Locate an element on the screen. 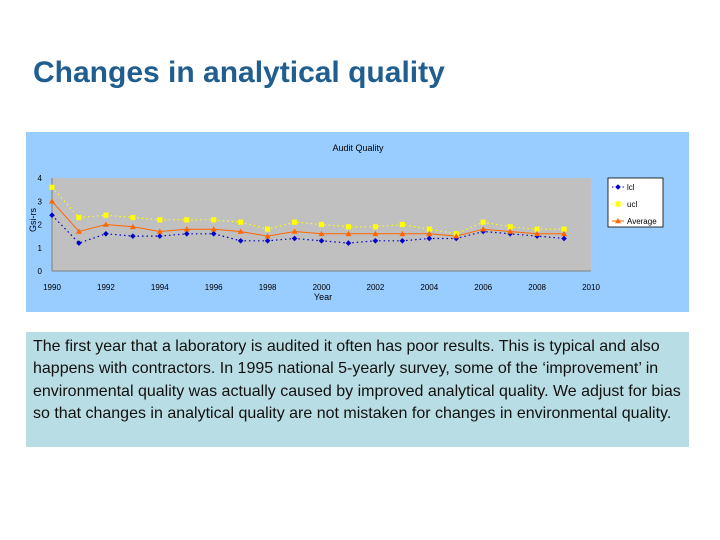 Image resolution: width=720 pixels, height=540 pixels. legend-label-average: Average is located at coordinates (642, 221).